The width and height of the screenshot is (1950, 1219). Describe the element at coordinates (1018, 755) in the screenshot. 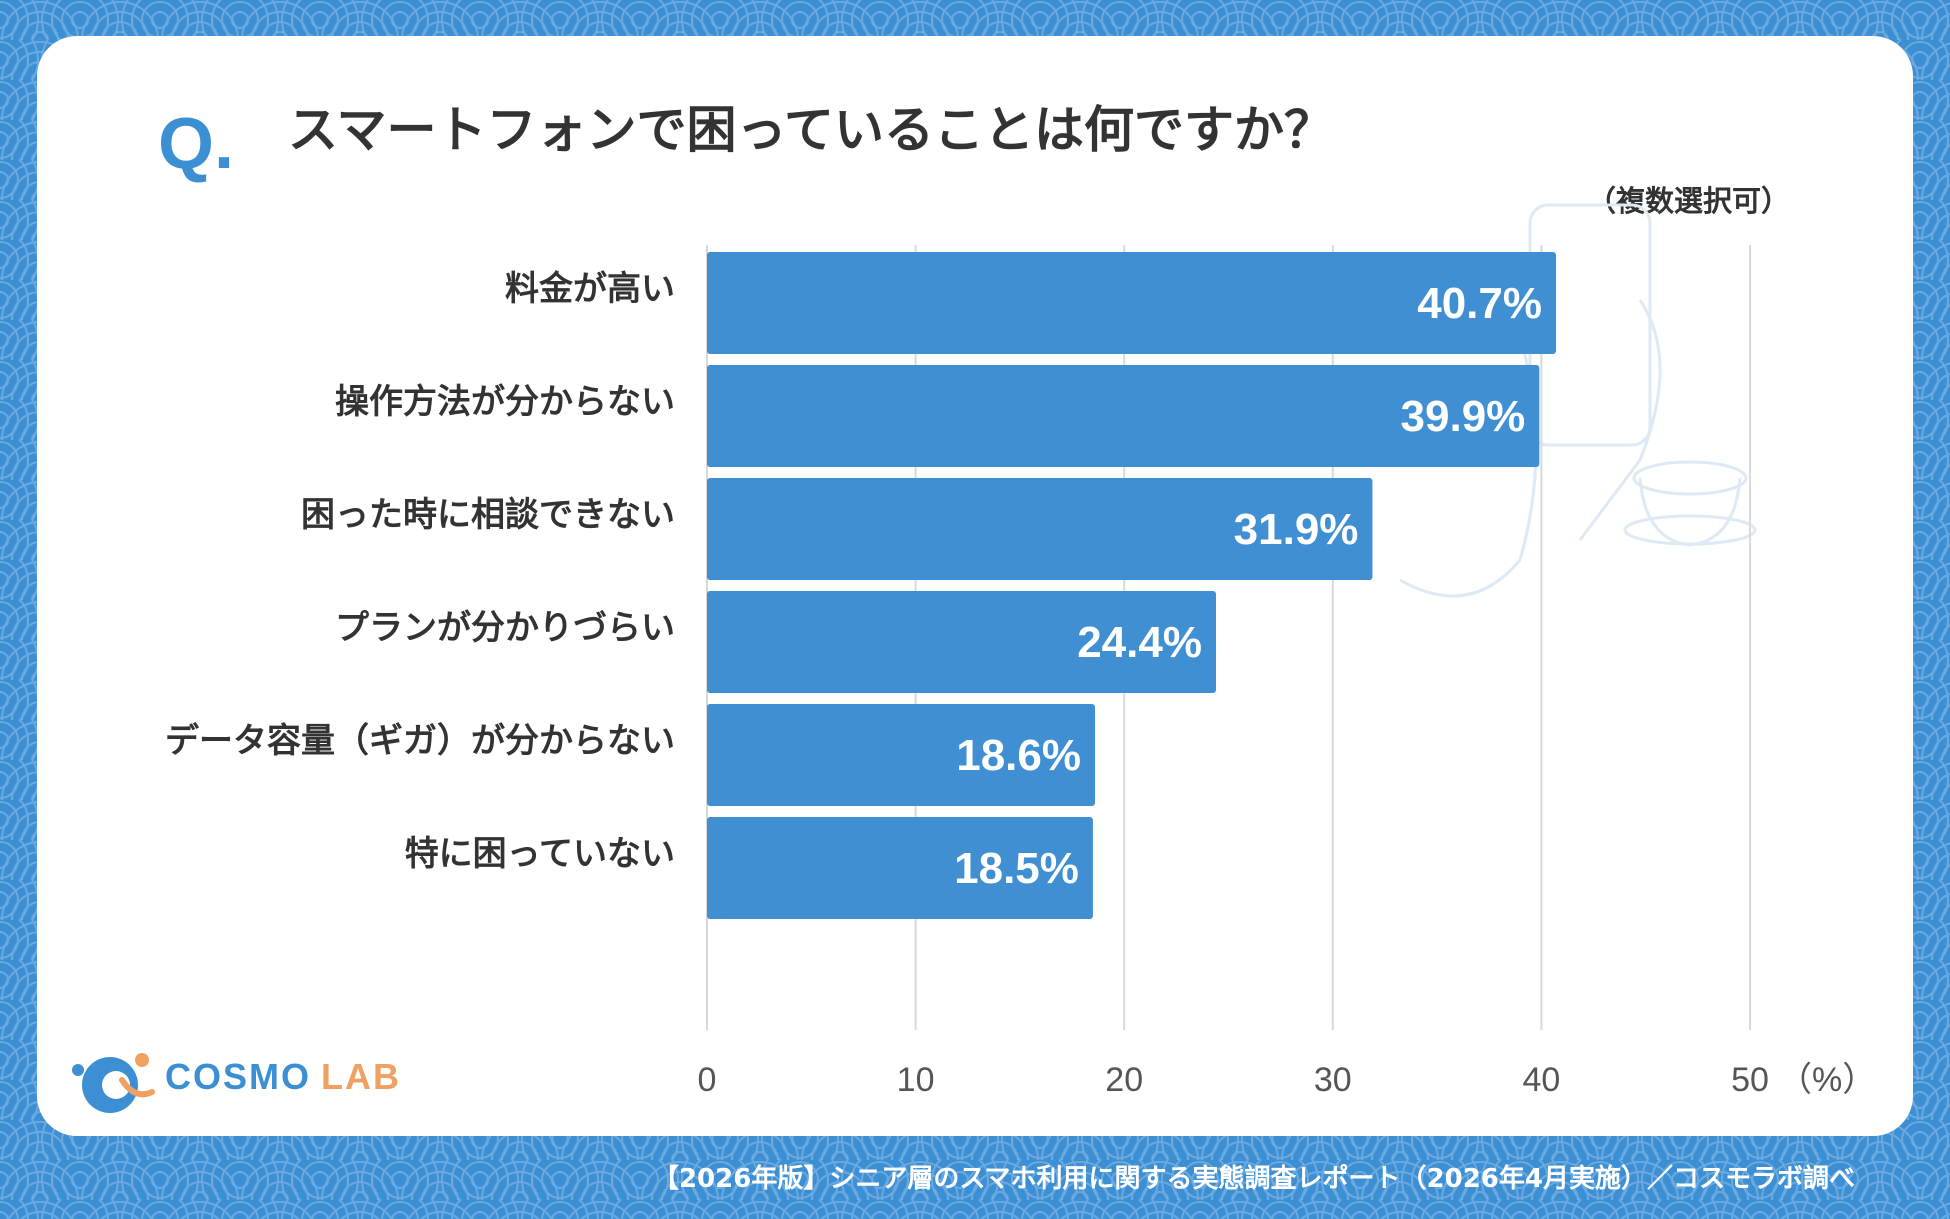

I see `value-label: 18.6%` at that location.